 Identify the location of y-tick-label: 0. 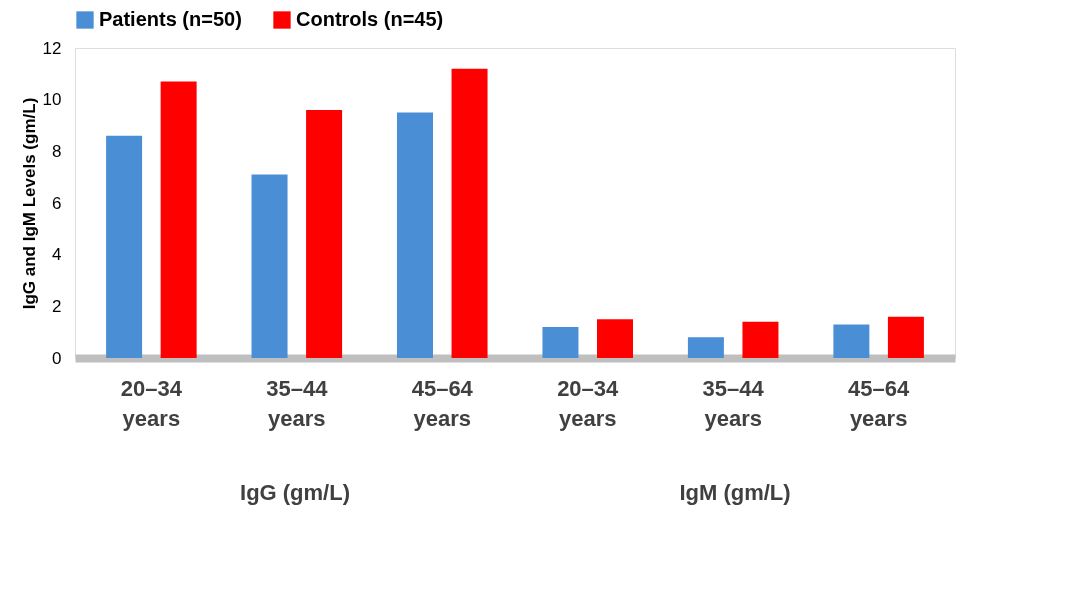
(57, 358).